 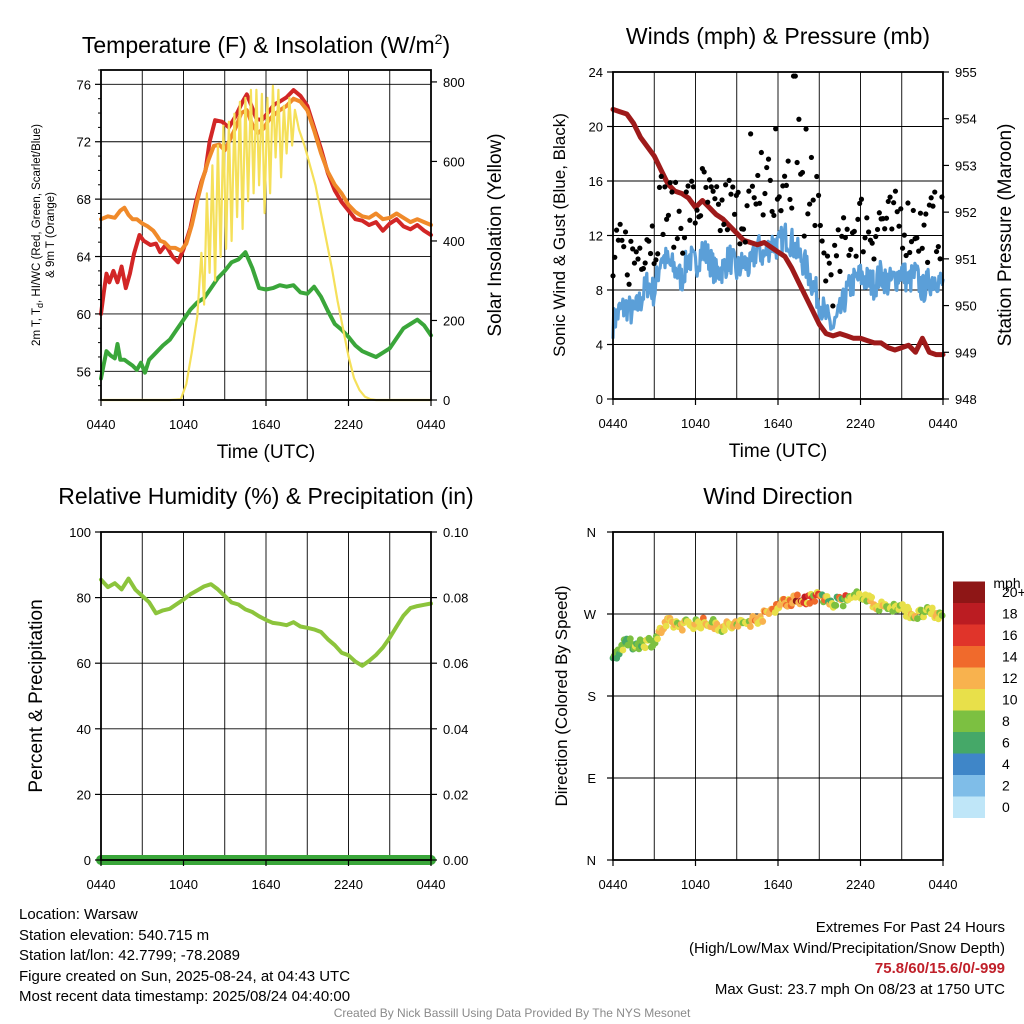 I want to click on y-tick-label: 76, so click(x=84, y=84).